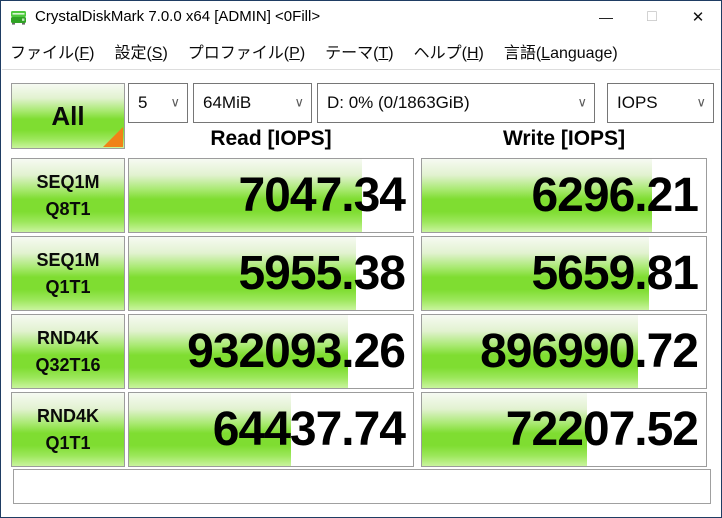  Describe the element at coordinates (637, 102) in the screenshot. I see `unit-value: IOPS` at that location.